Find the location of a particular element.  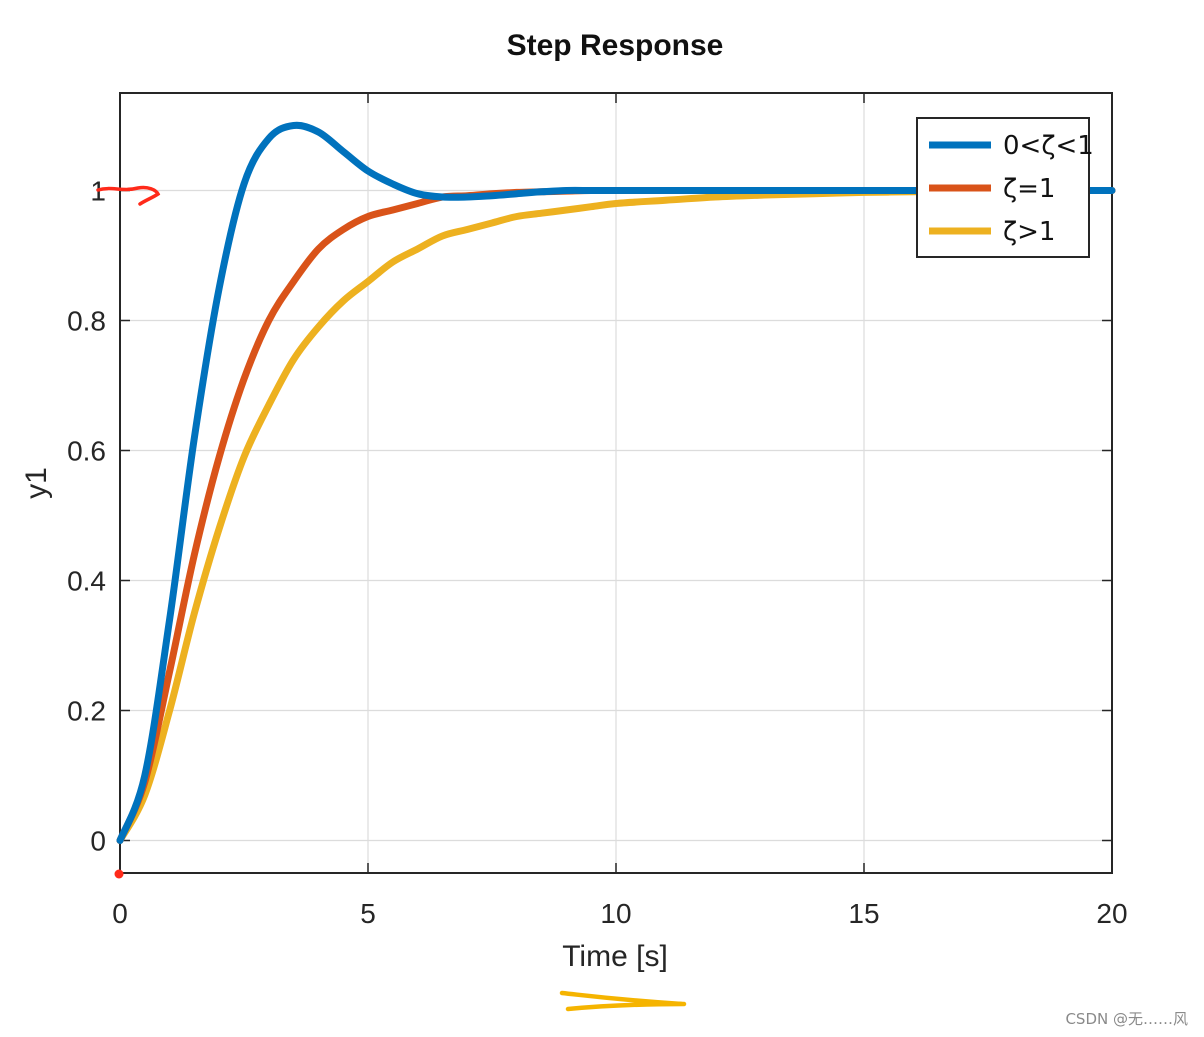

y-tick-label: 0 is located at coordinates (98, 841).